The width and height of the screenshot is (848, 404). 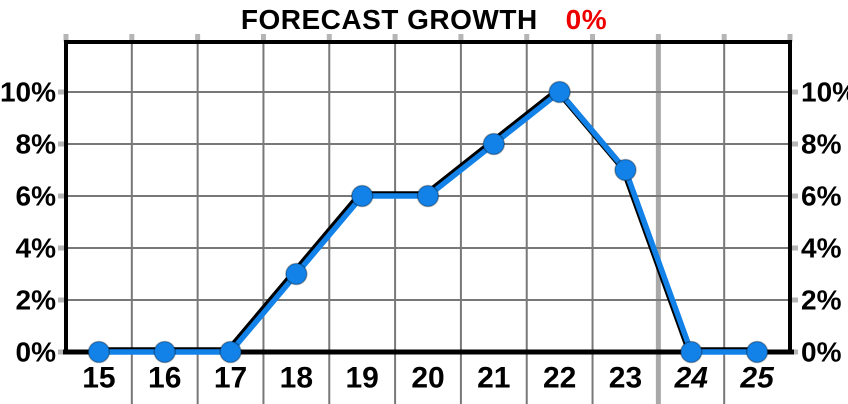 I want to click on y-axis-label-left-2%: 2%, so click(x=36, y=300).